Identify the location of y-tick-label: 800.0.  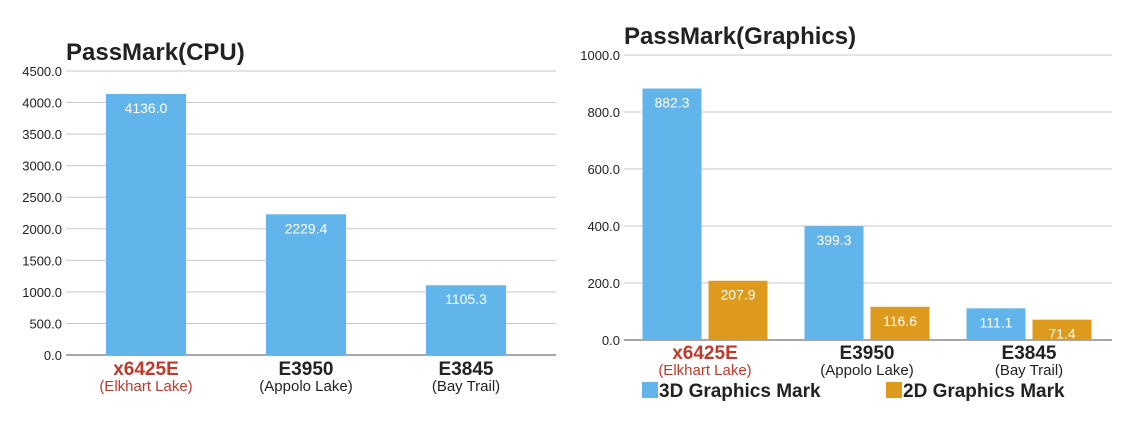
(603, 112).